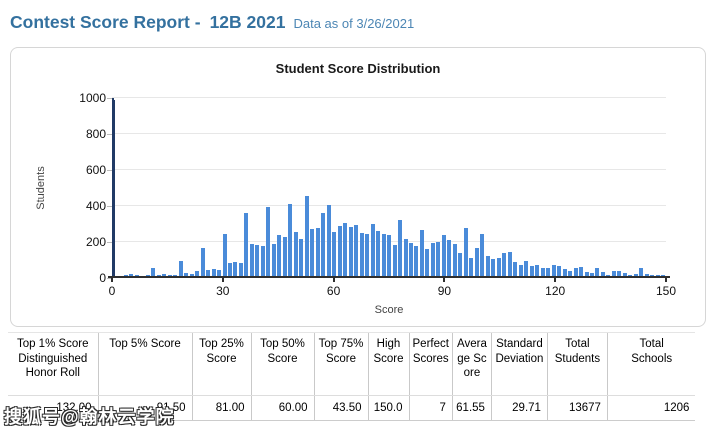 The width and height of the screenshot is (720, 436). Describe the element at coordinates (95, 134) in the screenshot. I see `y-tick-label: 800` at that location.